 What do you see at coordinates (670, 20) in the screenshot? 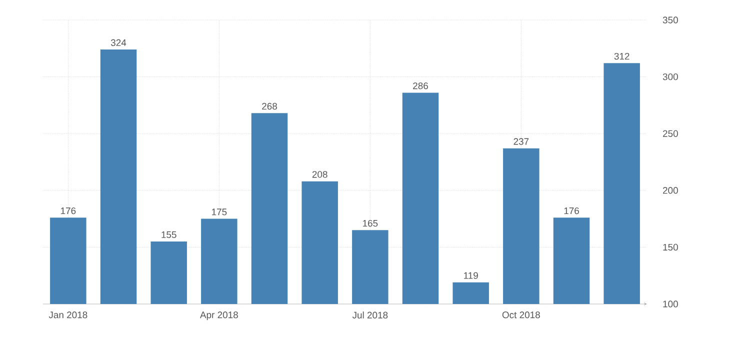
I see `y-tick-label: 350` at bounding box center [670, 20].